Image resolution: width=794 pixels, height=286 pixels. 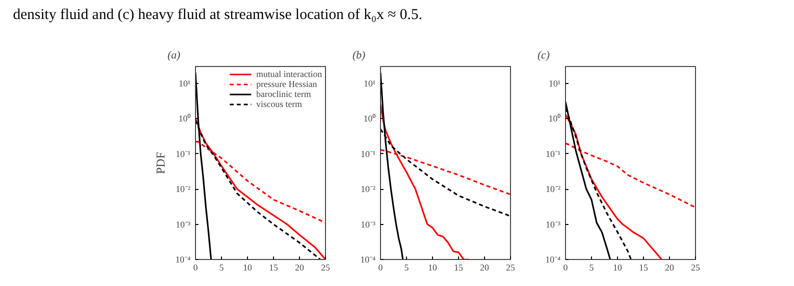 What do you see at coordinates (160, 163) in the screenshot?
I see `y-axis-title: PDF` at bounding box center [160, 163].